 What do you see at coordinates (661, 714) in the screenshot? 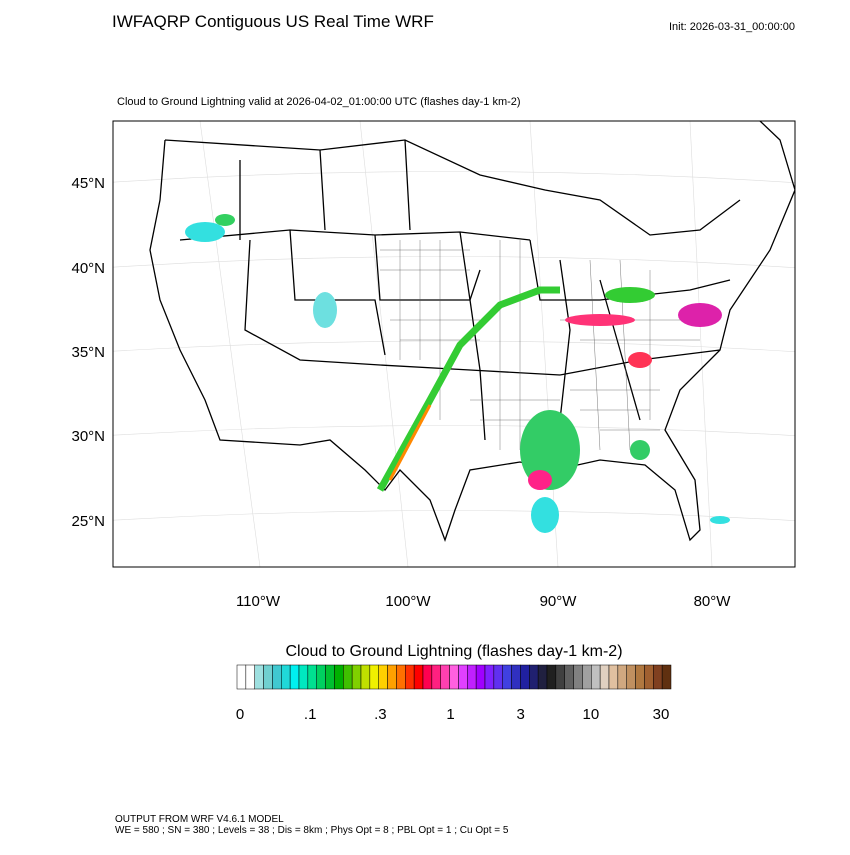
I see `colorbar-label: 30` at bounding box center [661, 714].